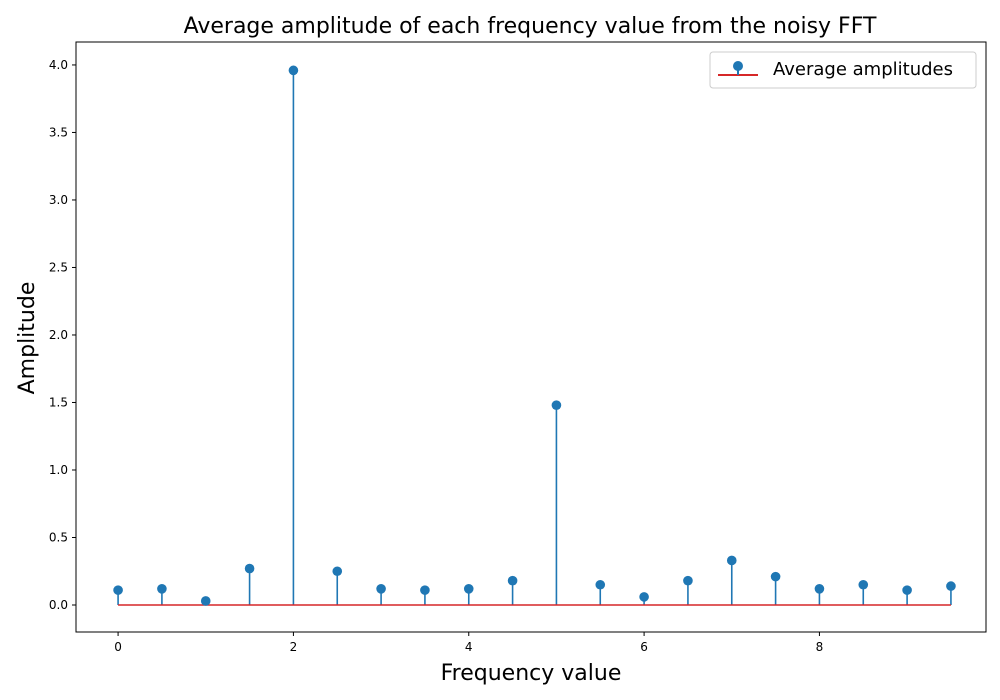 This screenshot has height=700, width=1000. I want to click on legend-marker-icon, so click(738, 66).